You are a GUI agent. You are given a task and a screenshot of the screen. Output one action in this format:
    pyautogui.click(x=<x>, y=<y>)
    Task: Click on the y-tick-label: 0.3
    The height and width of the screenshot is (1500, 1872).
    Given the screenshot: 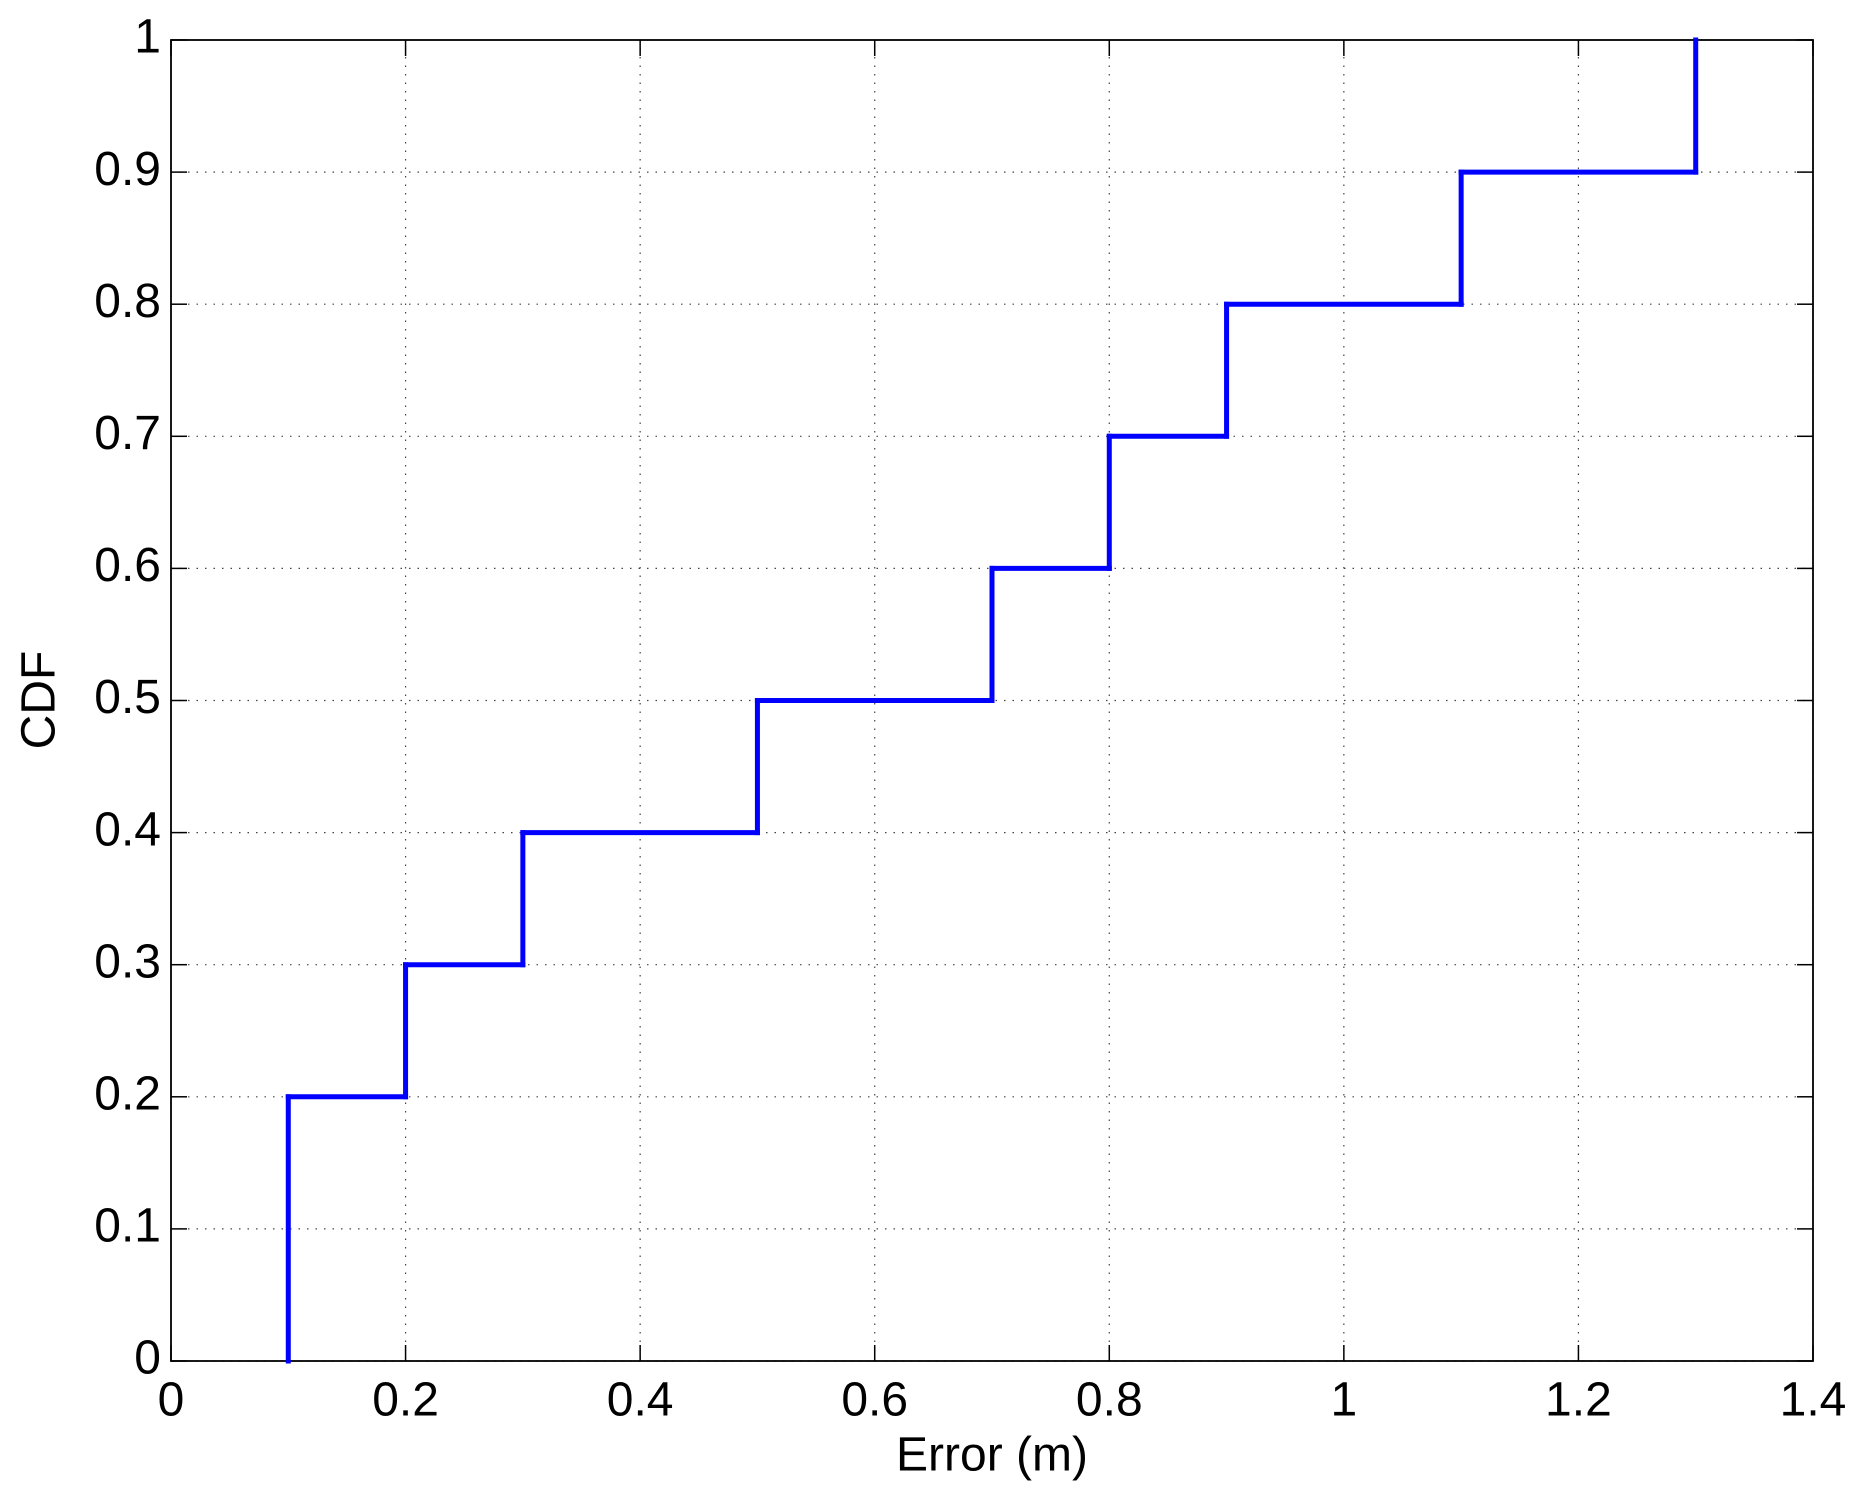 What is the action you would take?
    pyautogui.click(x=127, y=961)
    